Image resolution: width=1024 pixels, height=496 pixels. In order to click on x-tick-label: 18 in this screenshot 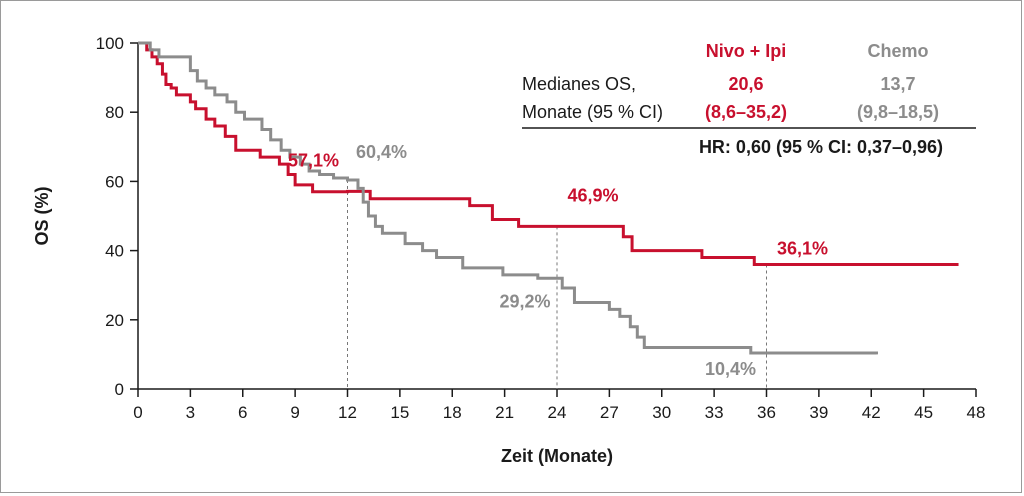, I will do `click(452, 412)`.